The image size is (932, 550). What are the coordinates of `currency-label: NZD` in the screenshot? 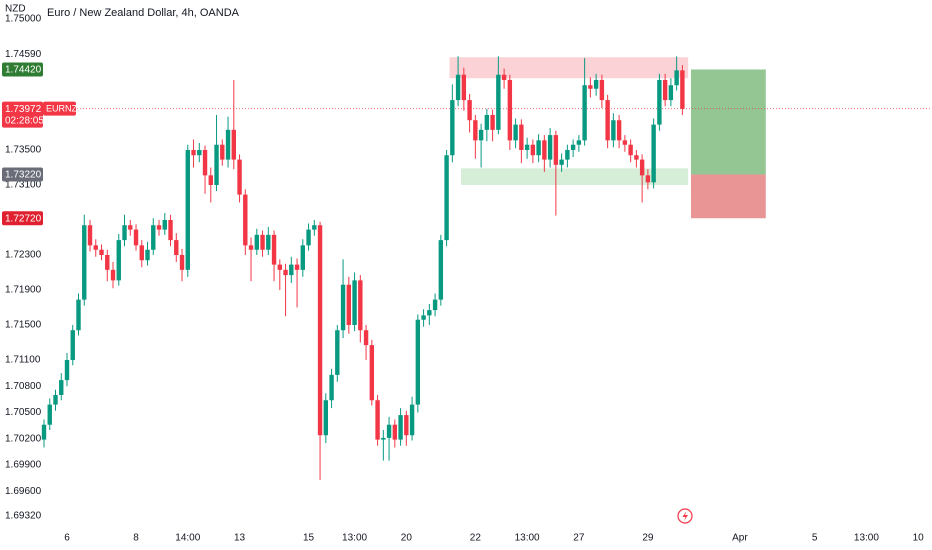 It's located at (15, 9).